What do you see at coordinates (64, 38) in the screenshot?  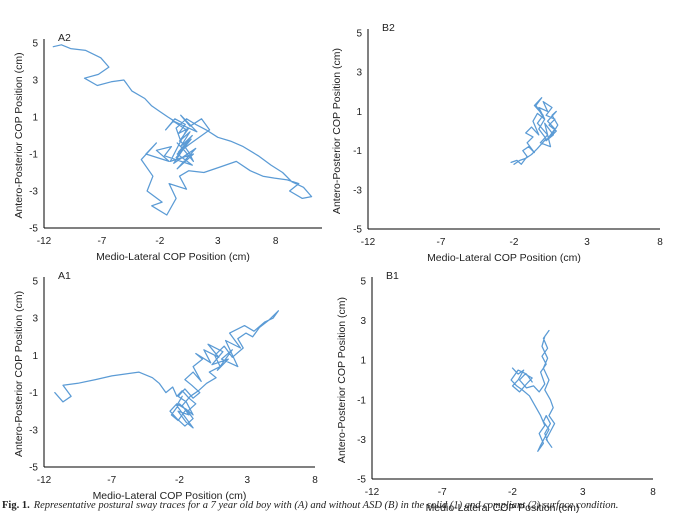 I see `panel-label: A2` at bounding box center [64, 38].